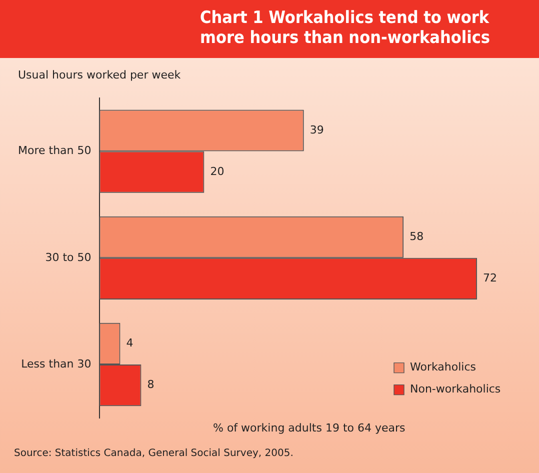 The image size is (539, 473). What do you see at coordinates (154, 453) in the screenshot?
I see `source-note: Source: Statistics Canada, General Social Survey, 2005.` at bounding box center [154, 453].